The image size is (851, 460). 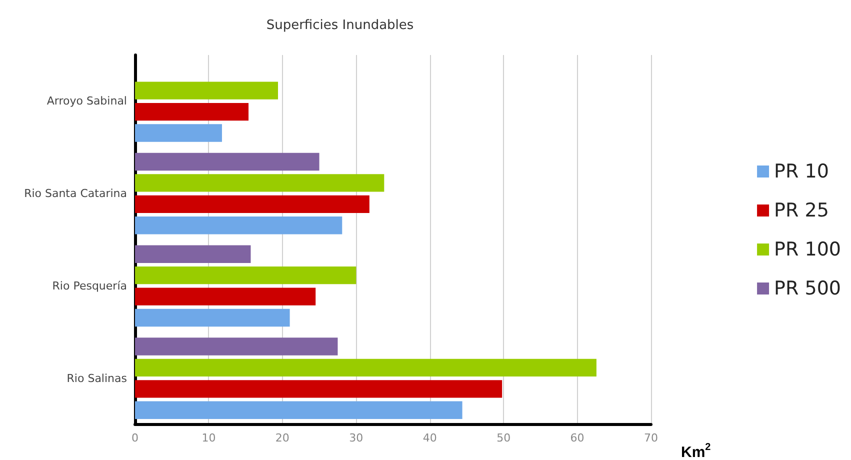 I want to click on y-tick-label: Rio Salinas, so click(x=97, y=378).